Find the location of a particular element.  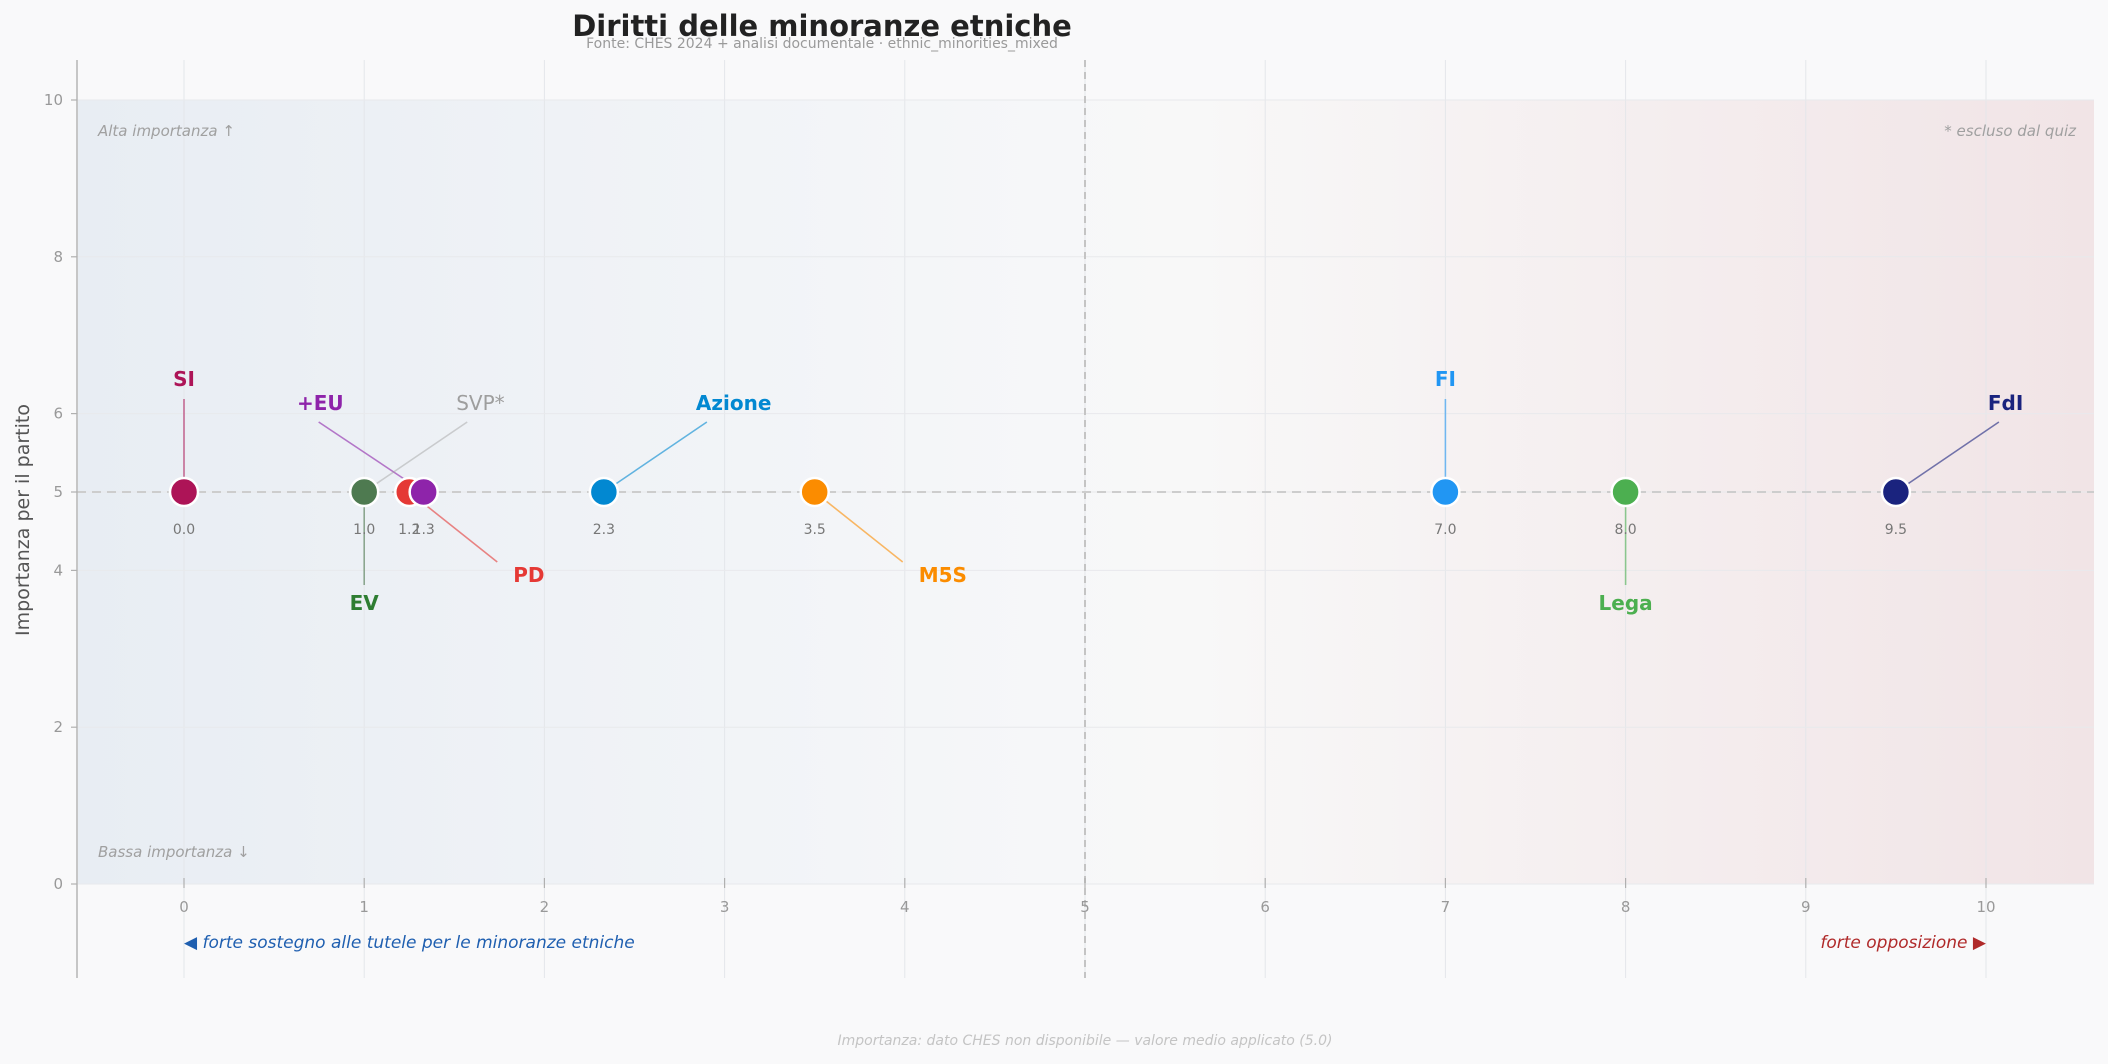

data-points is located at coordinates (1040, 492).